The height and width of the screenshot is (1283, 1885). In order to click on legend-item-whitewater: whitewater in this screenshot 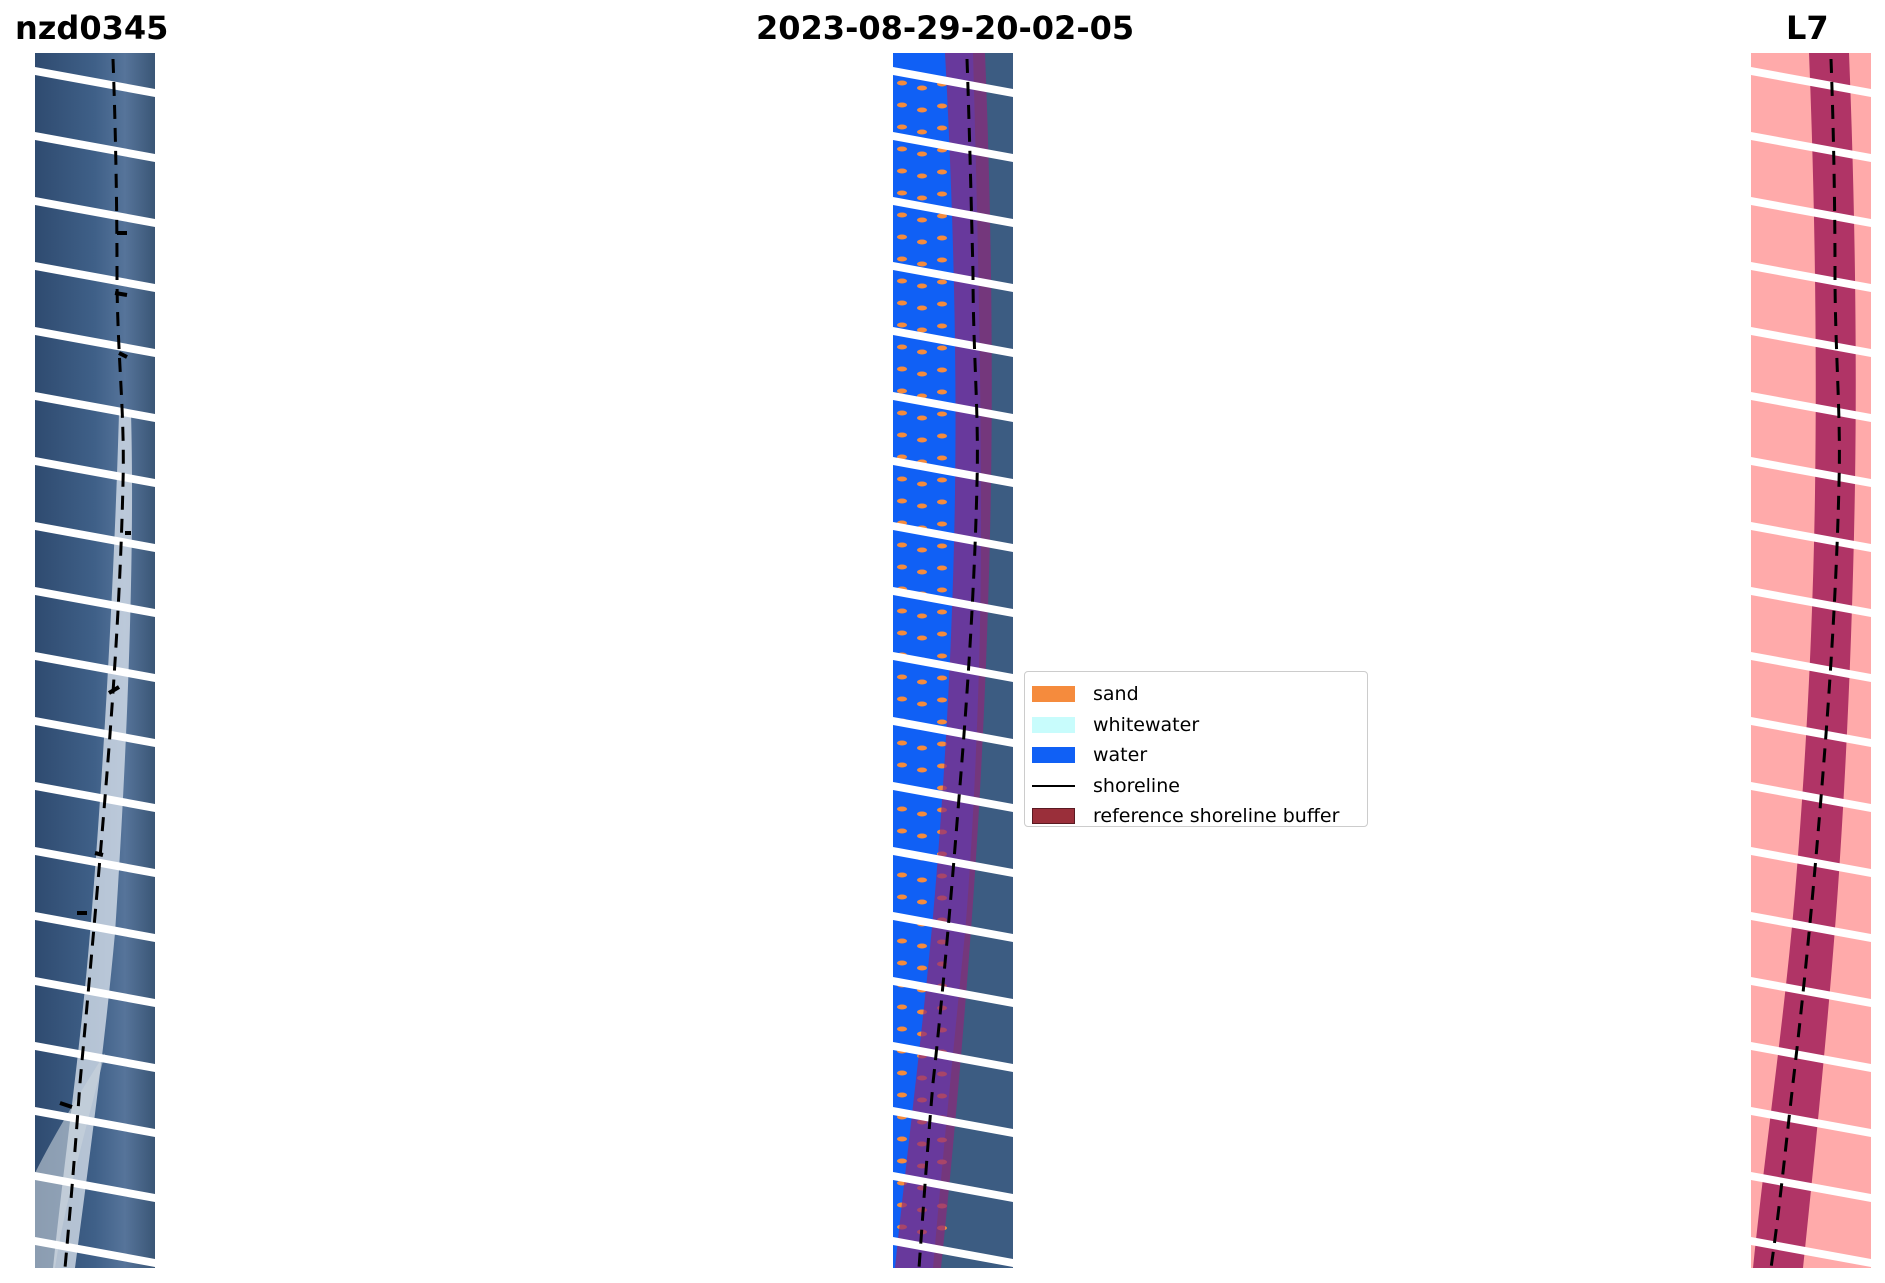, I will do `click(1199, 725)`.